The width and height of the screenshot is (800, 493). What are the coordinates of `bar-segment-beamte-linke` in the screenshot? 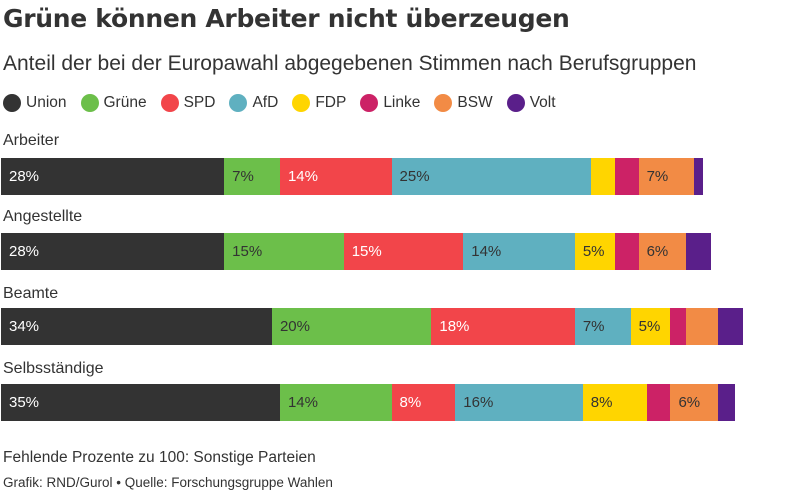 It's located at (678, 326).